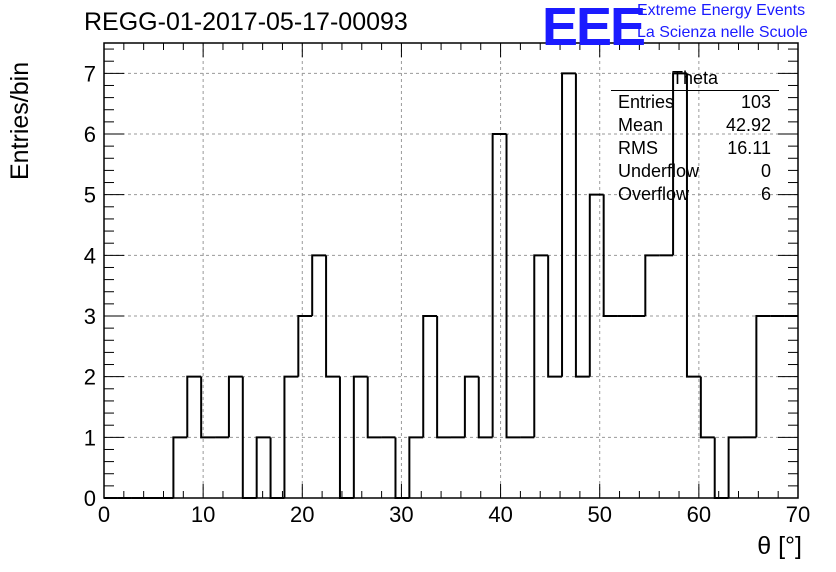  Describe the element at coordinates (695, 102) in the screenshot. I see `stats-row-entries: Entries 103` at that location.